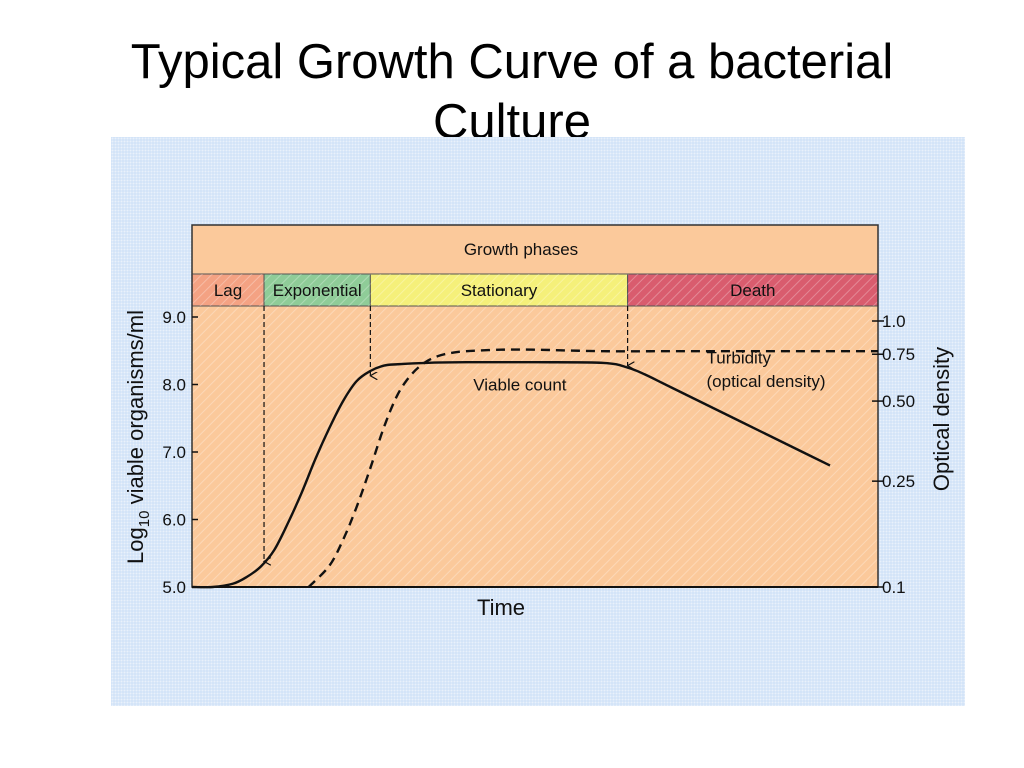 The image size is (1024, 768). What do you see at coordinates (898, 481) in the screenshot?
I see `y2-tick-label: 0.25` at bounding box center [898, 481].